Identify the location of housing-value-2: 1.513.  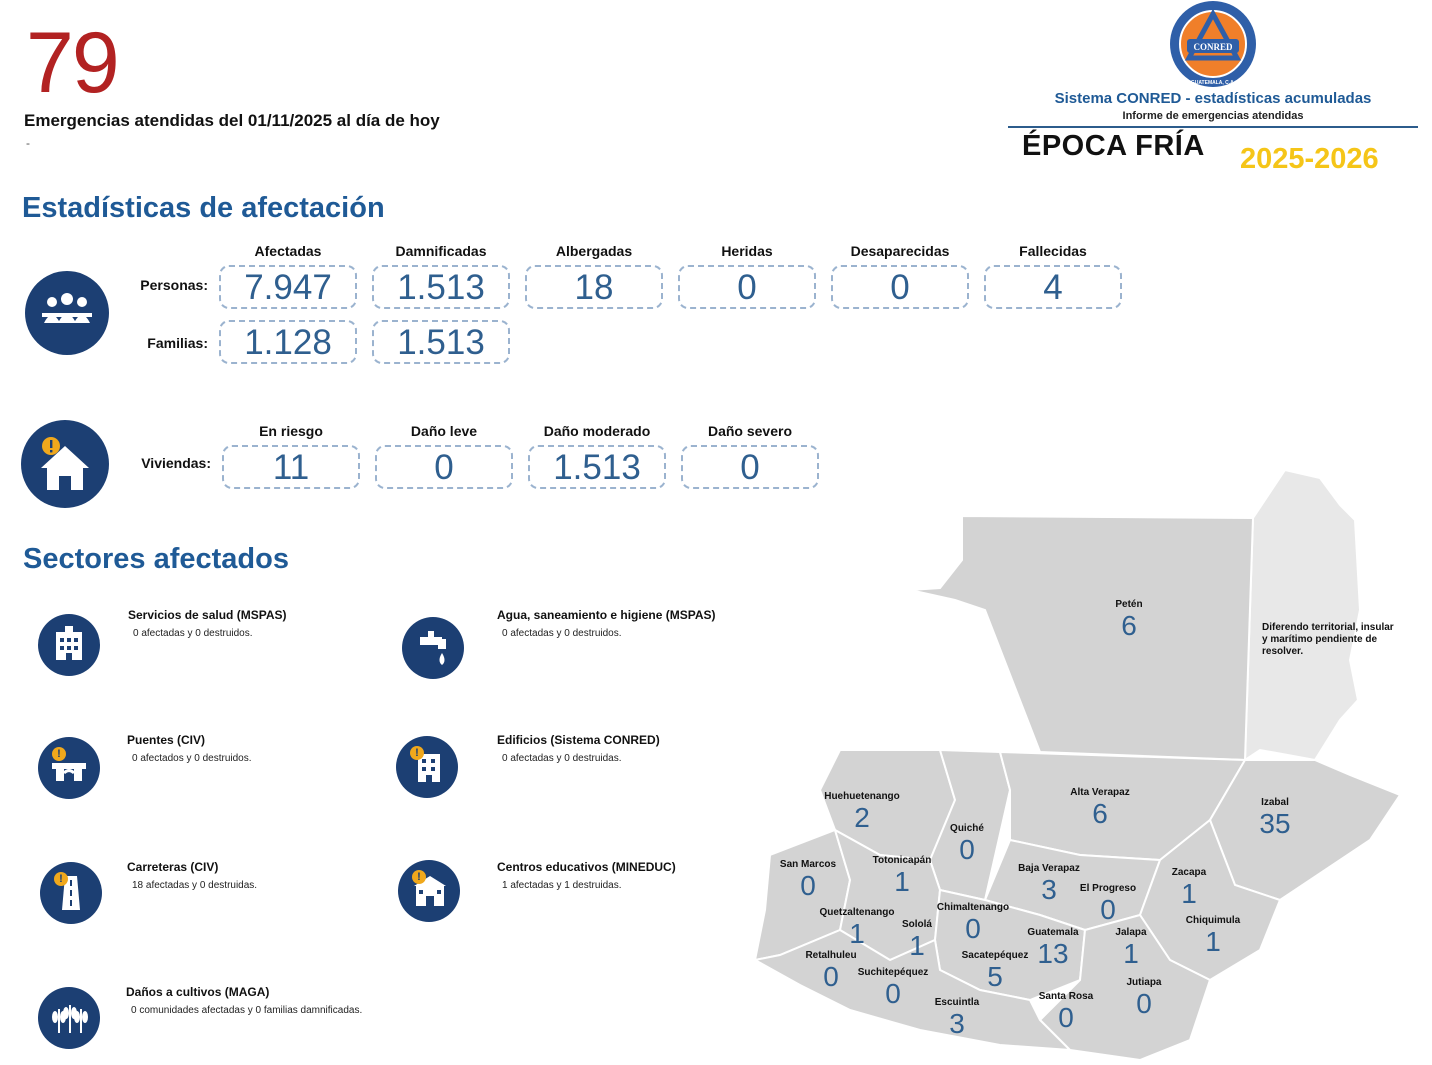
(597, 467).